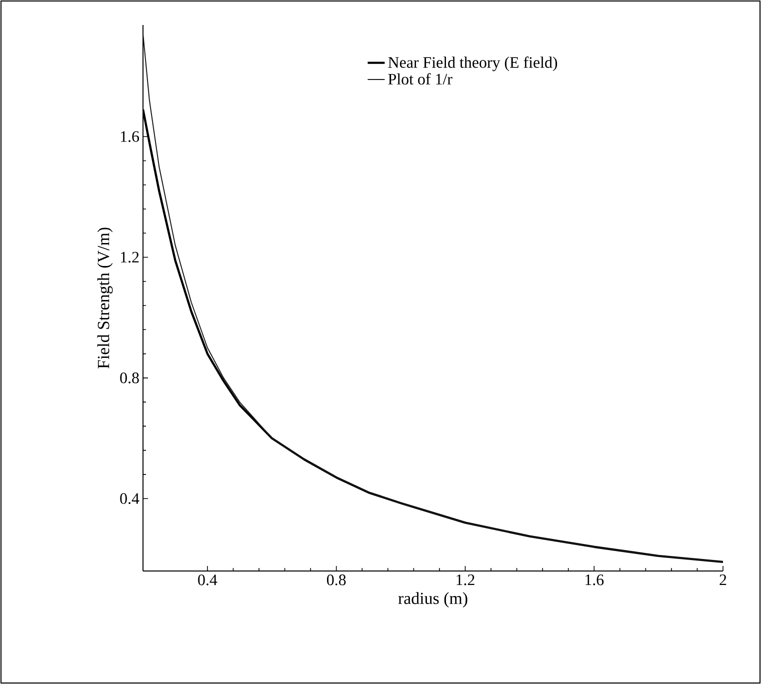 The width and height of the screenshot is (761, 684). I want to click on y-tick-label: 0.4, so click(130, 498).